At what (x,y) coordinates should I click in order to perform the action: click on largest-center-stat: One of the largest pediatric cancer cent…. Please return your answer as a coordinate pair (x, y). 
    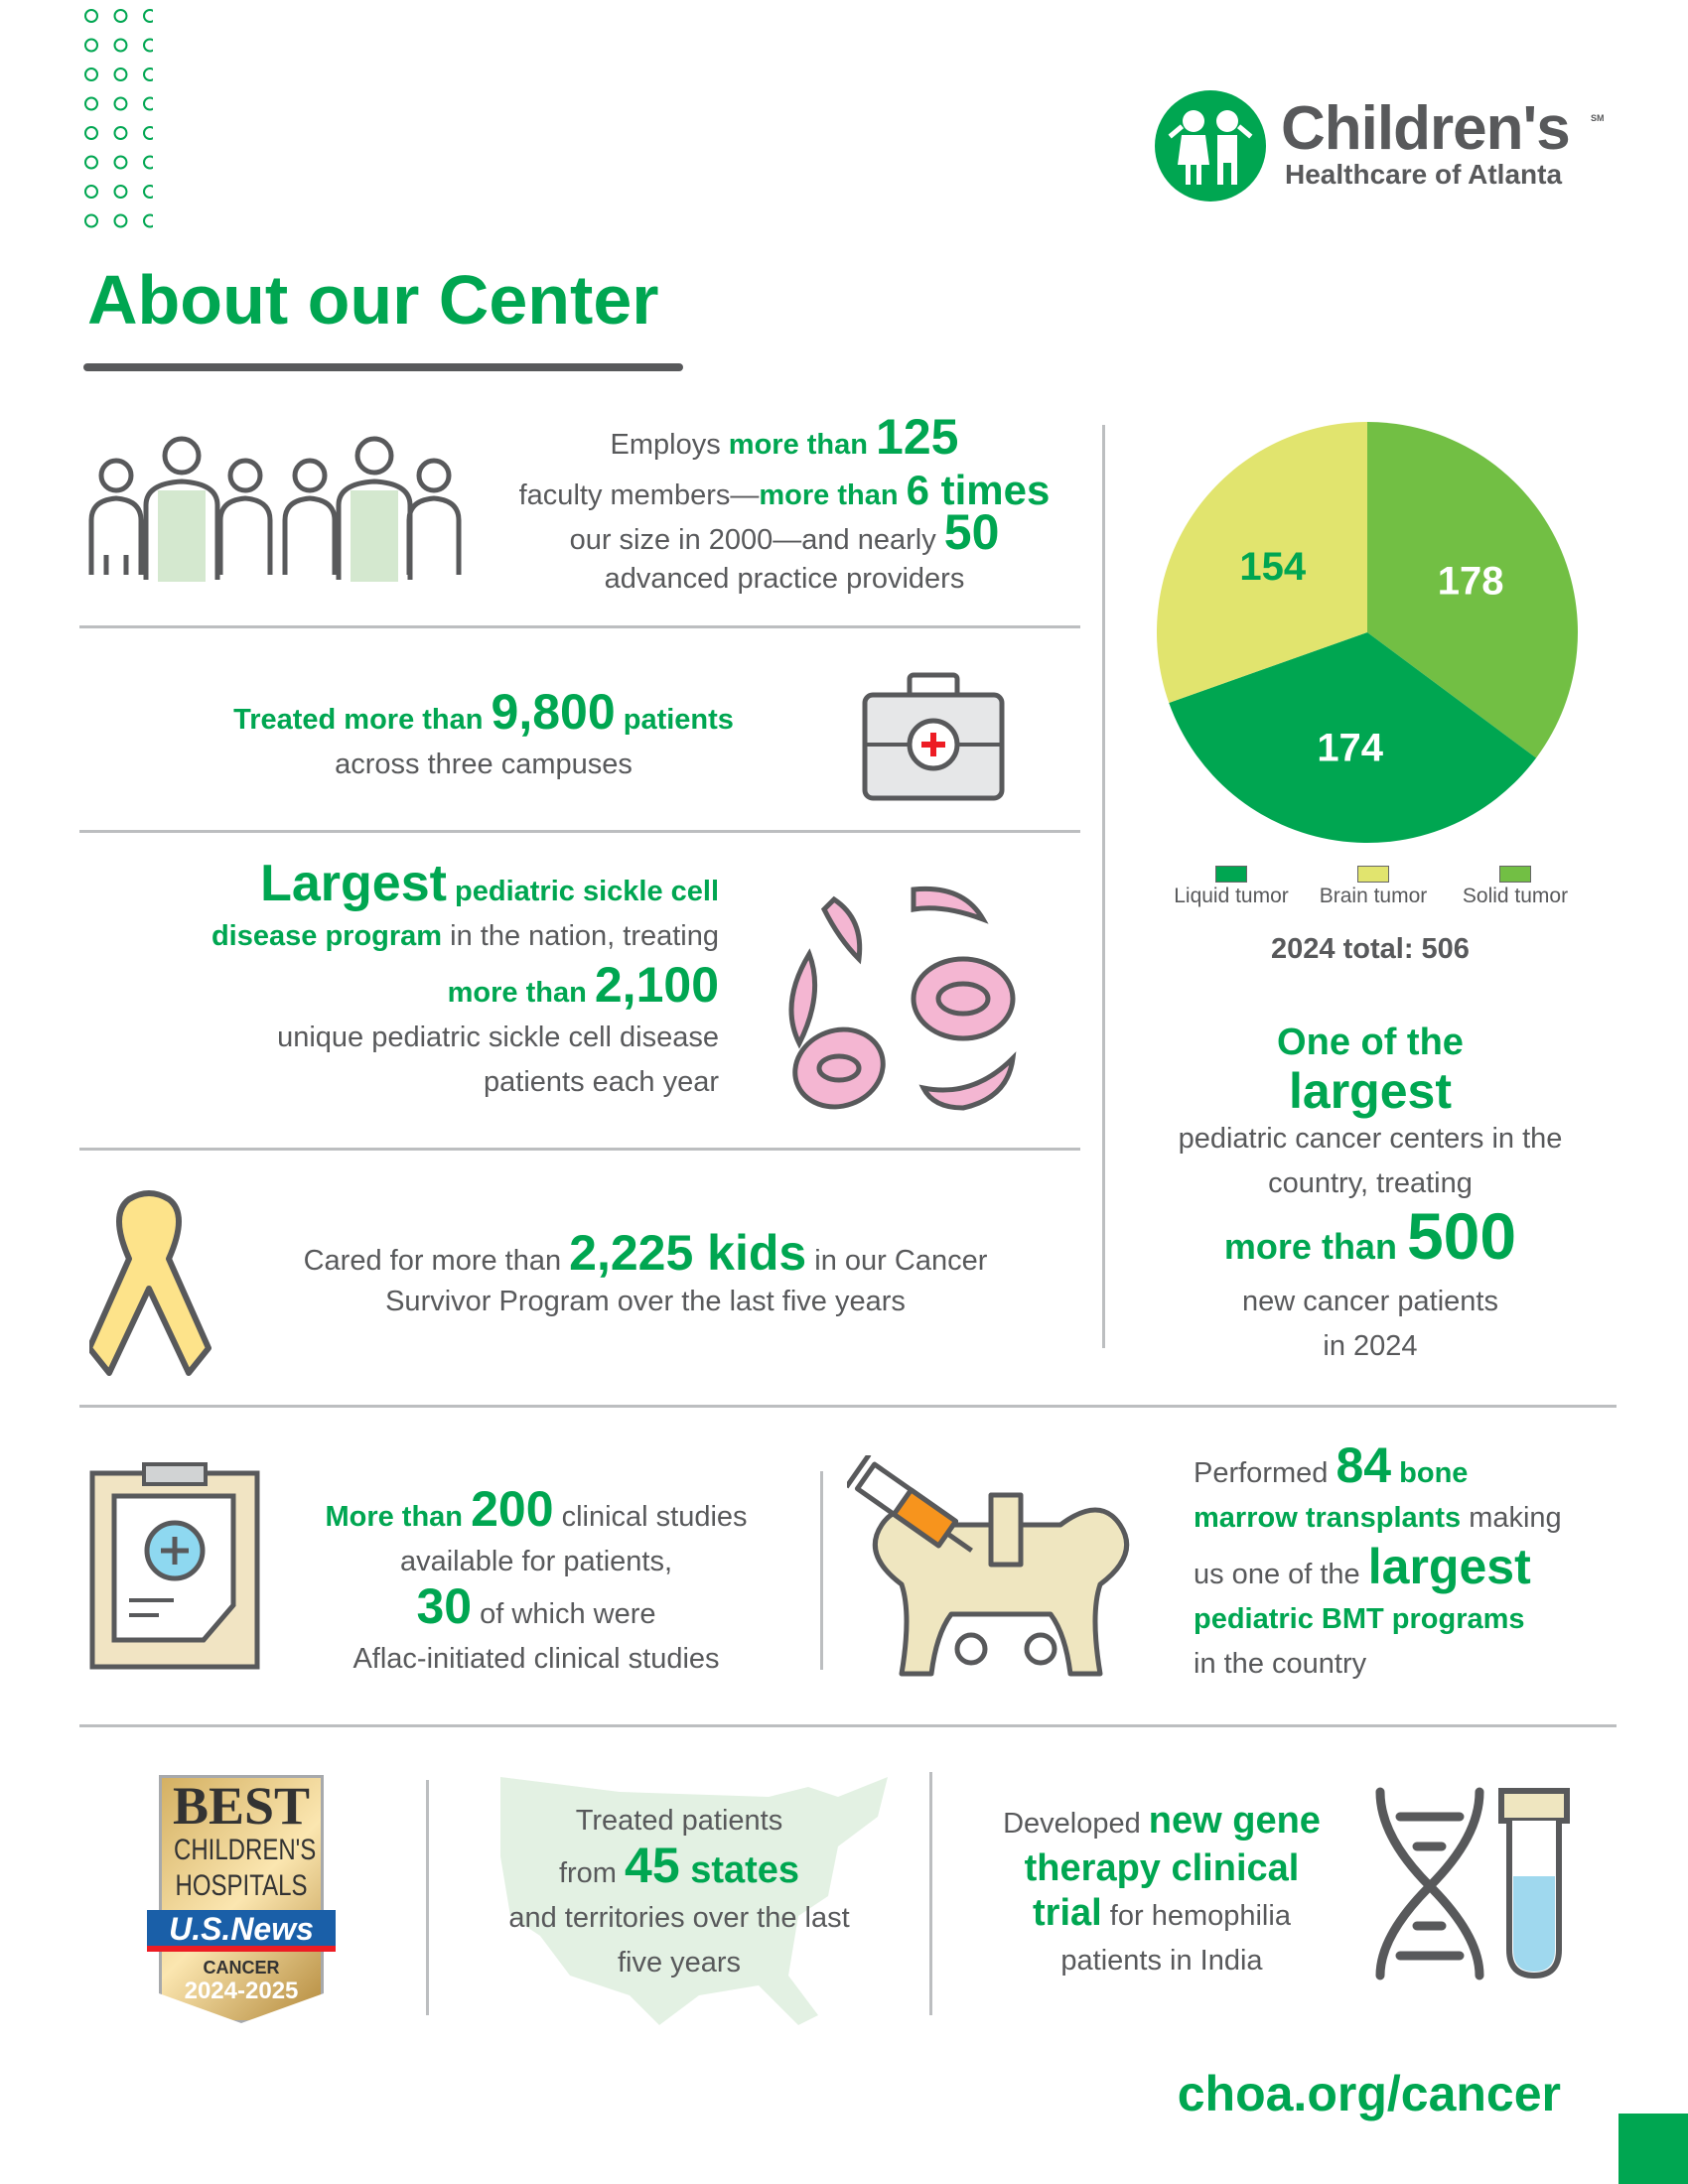
    Looking at the image, I should click on (1370, 1195).